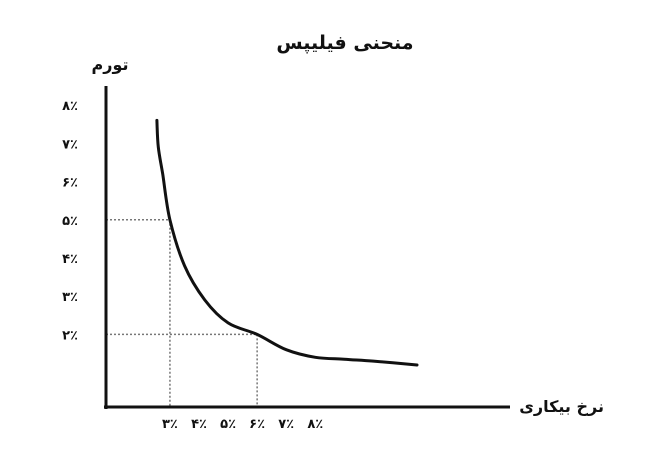  What do you see at coordinates (170, 424) in the screenshot?
I see `x-tick-label: ۳٪` at bounding box center [170, 424].